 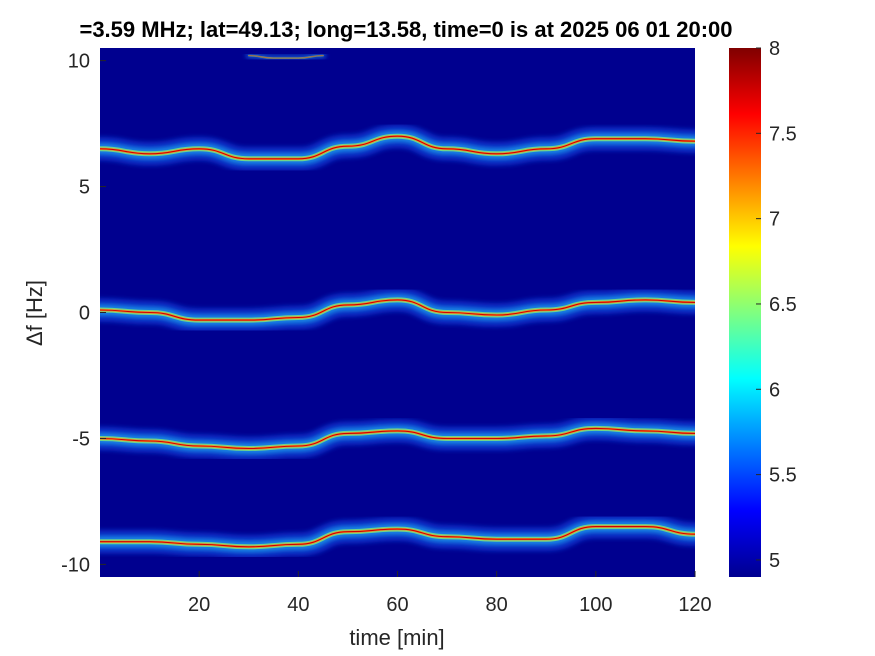 I want to click on y-tick-label: -10, so click(x=75, y=565).